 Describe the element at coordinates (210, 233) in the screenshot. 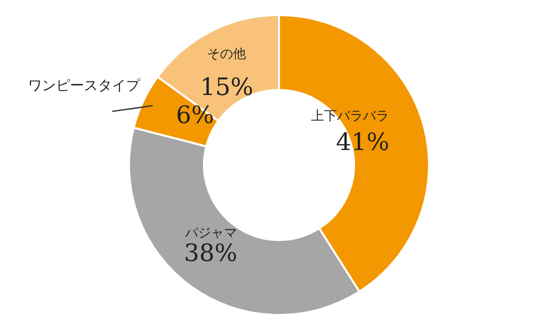

I see `slice-label: パジャマ` at that location.